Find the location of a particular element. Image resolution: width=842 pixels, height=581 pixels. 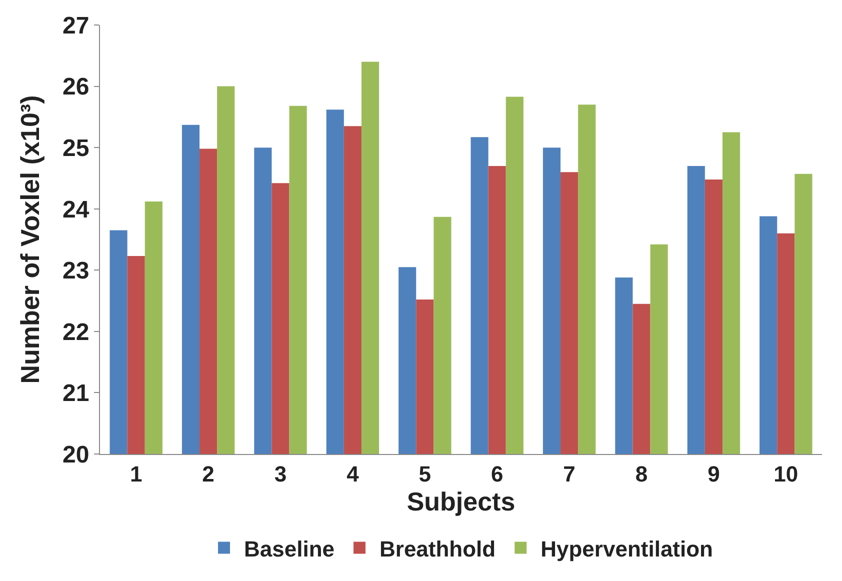

x-tick-label: 9 is located at coordinates (714, 473).